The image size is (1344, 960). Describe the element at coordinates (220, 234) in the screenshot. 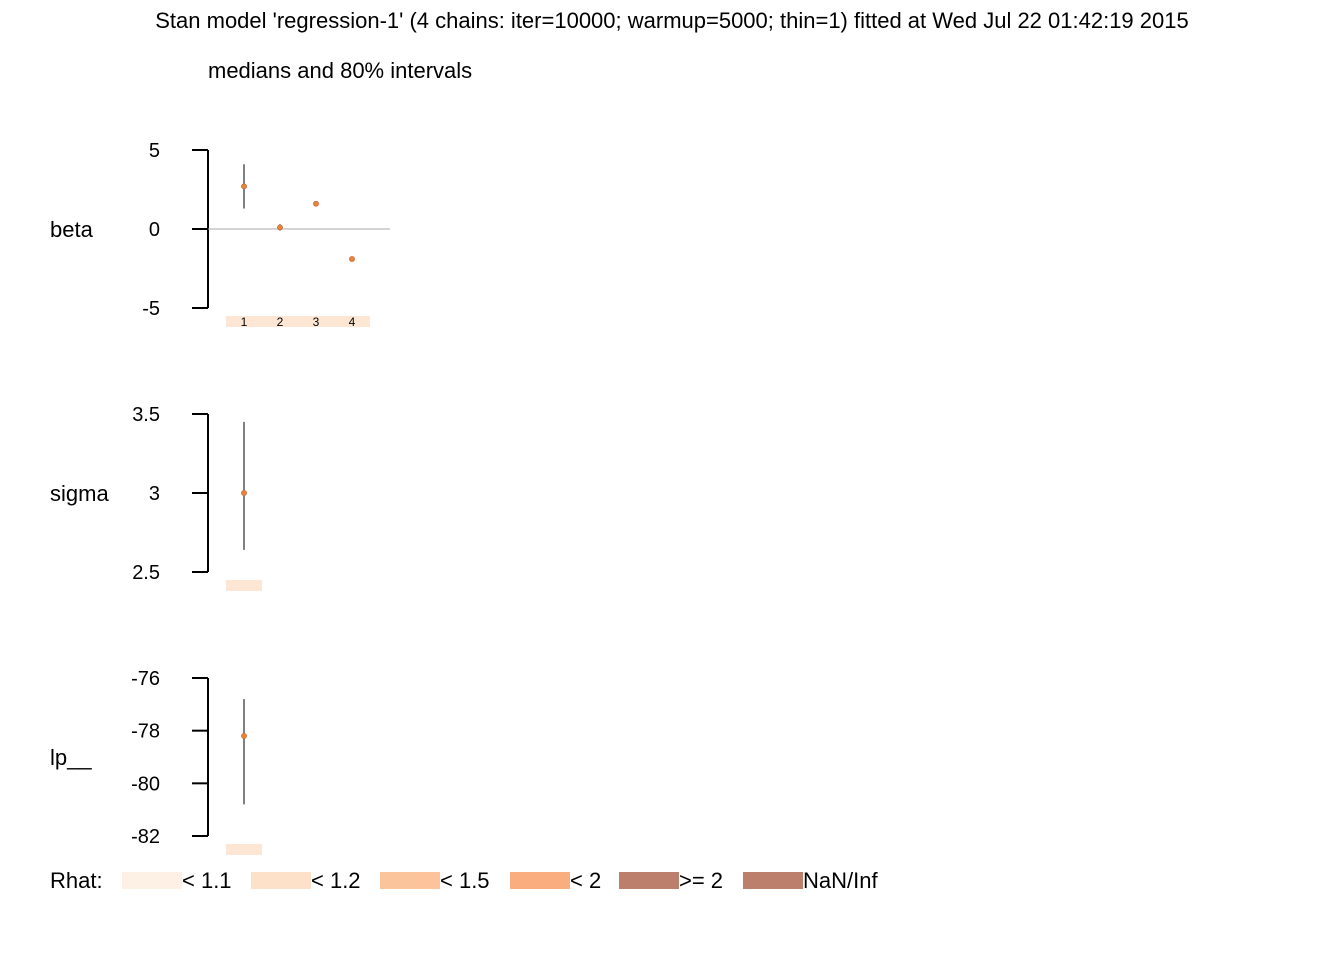

I see `panel-beta: beta 5 0 -5 1 2 3 4` at that location.